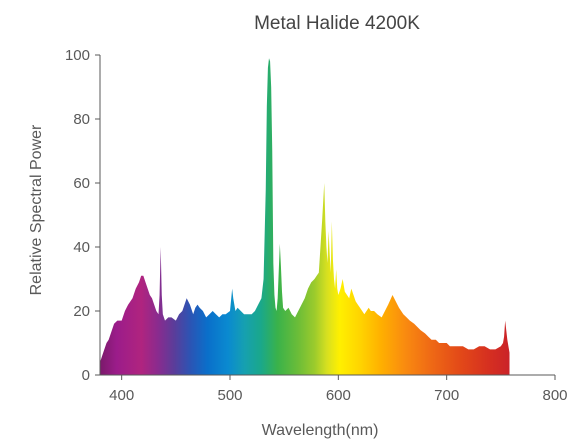 Image resolution: width=574 pixels, height=443 pixels. Describe the element at coordinates (81, 247) in the screenshot. I see `y-tick-label: 40` at that location.